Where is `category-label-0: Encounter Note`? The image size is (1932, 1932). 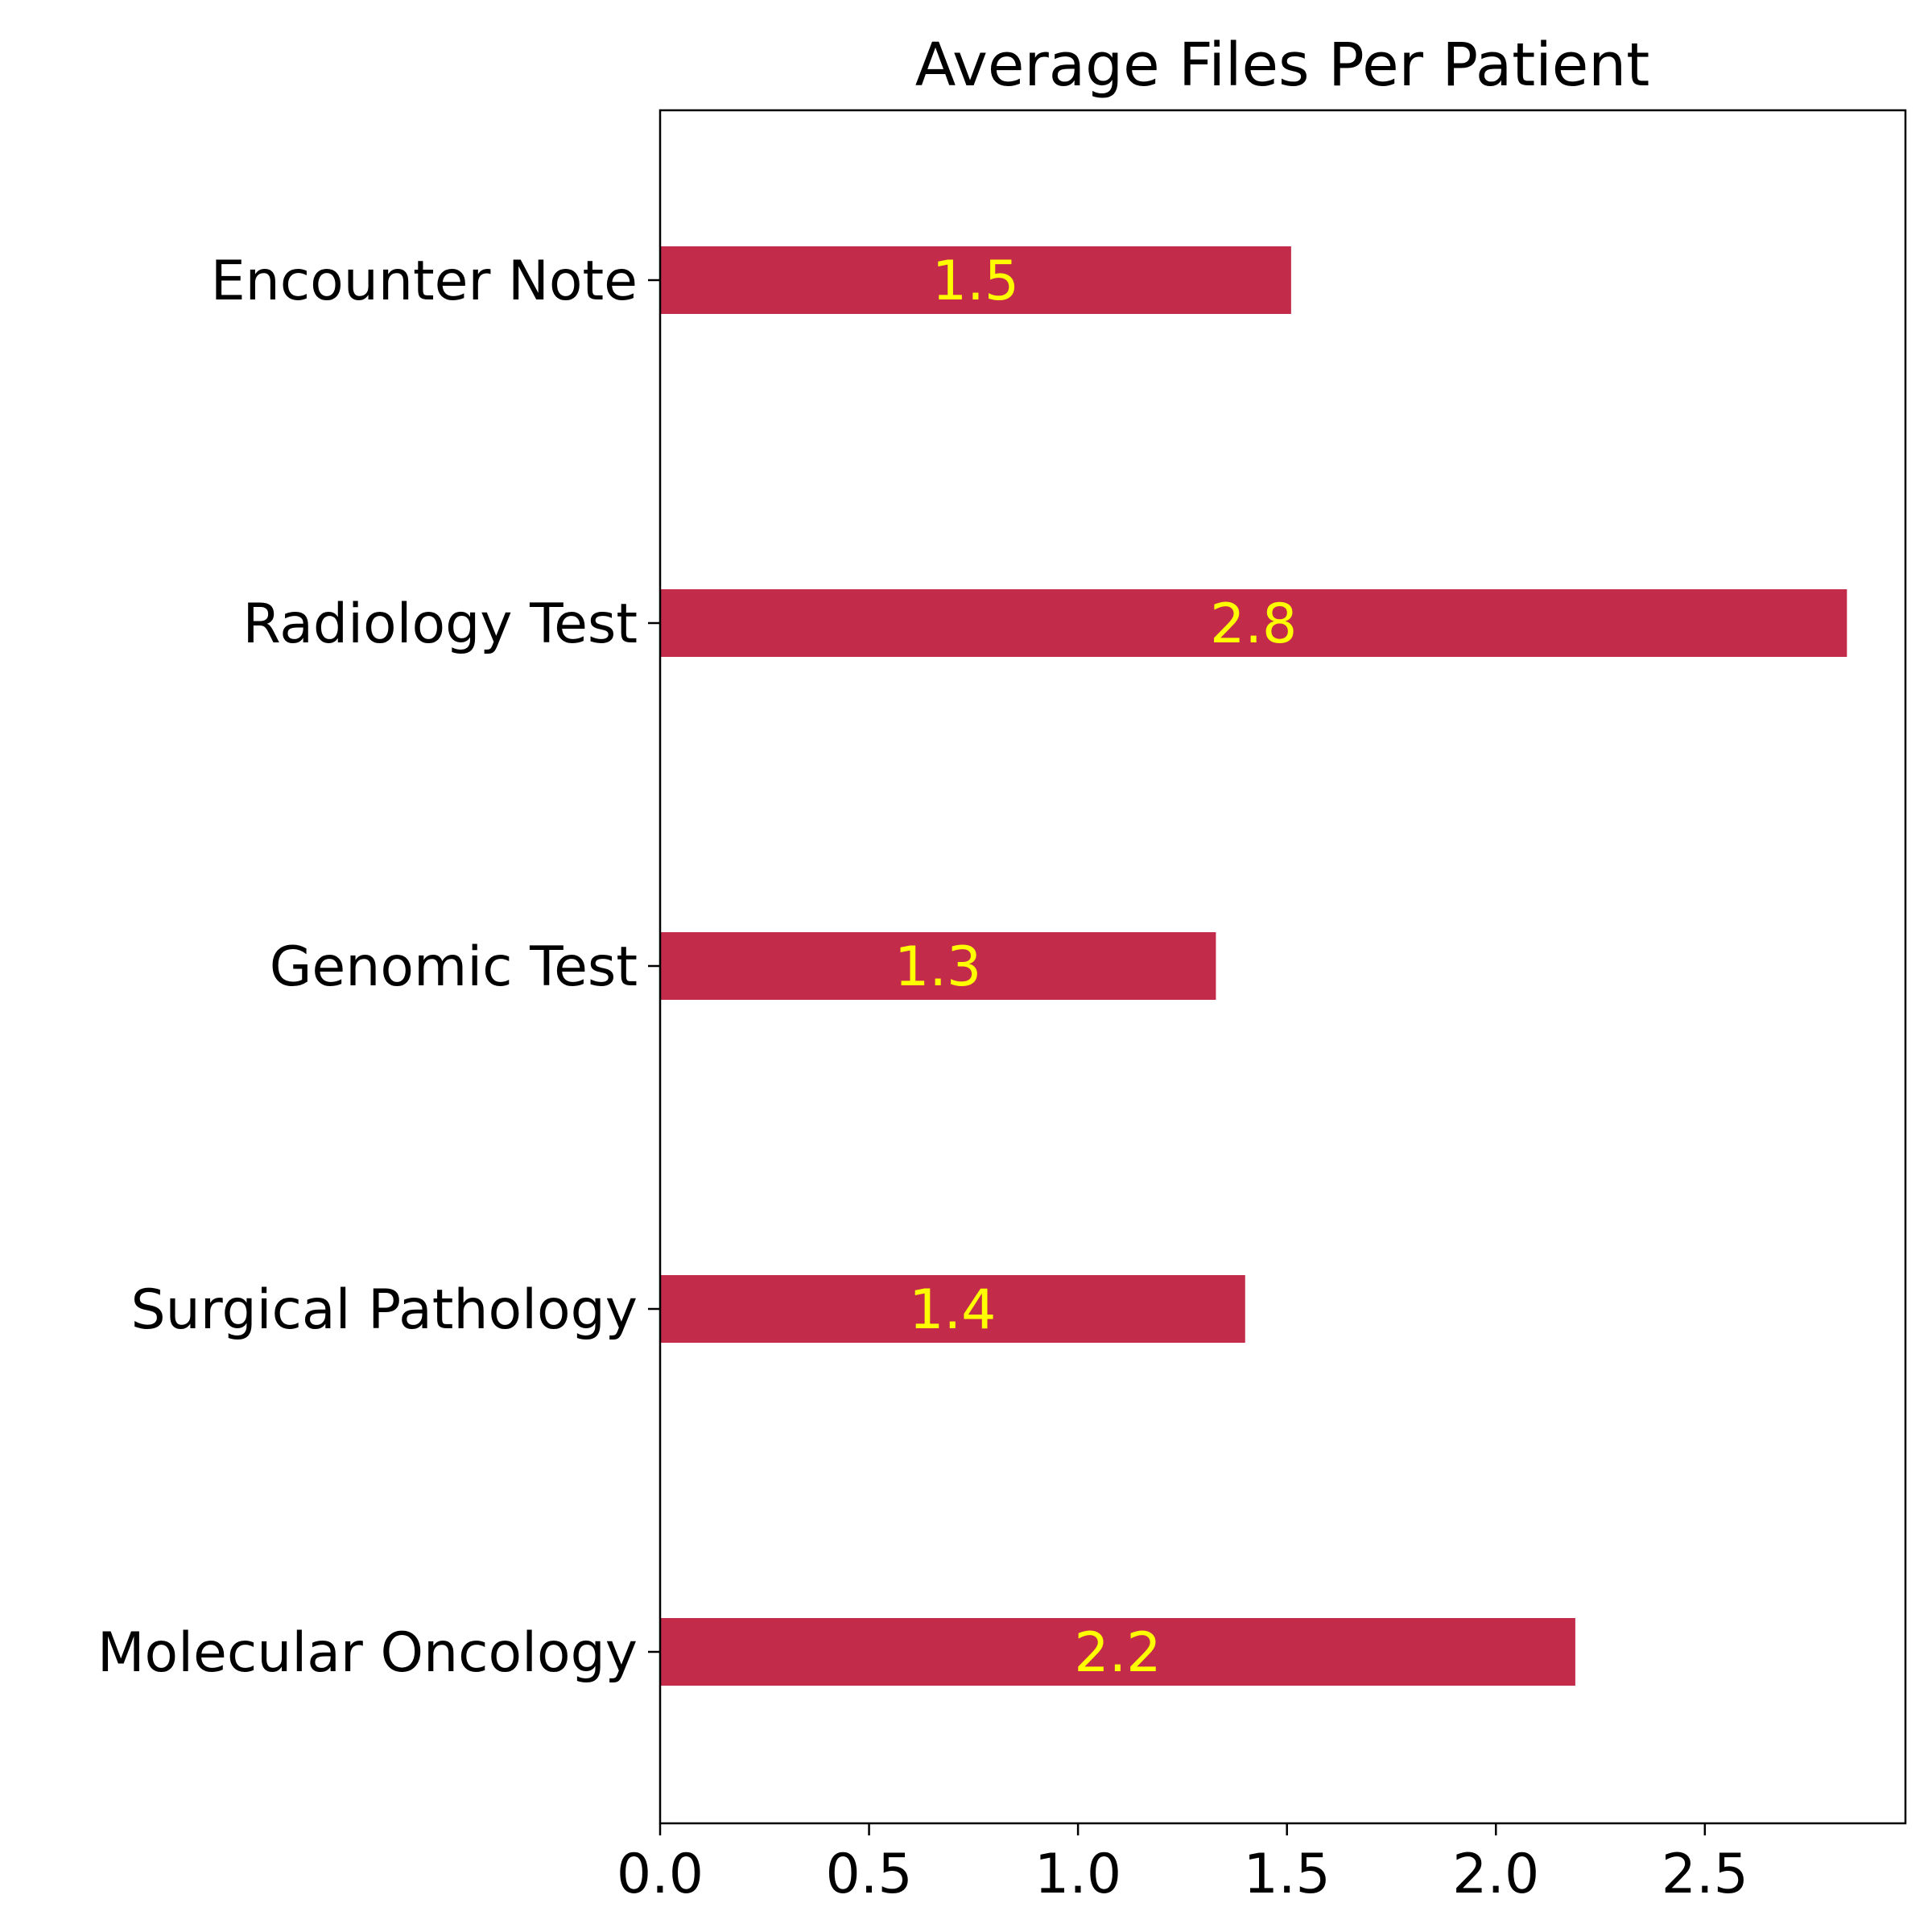
category-label-0: Encounter Note is located at coordinates (424, 281).